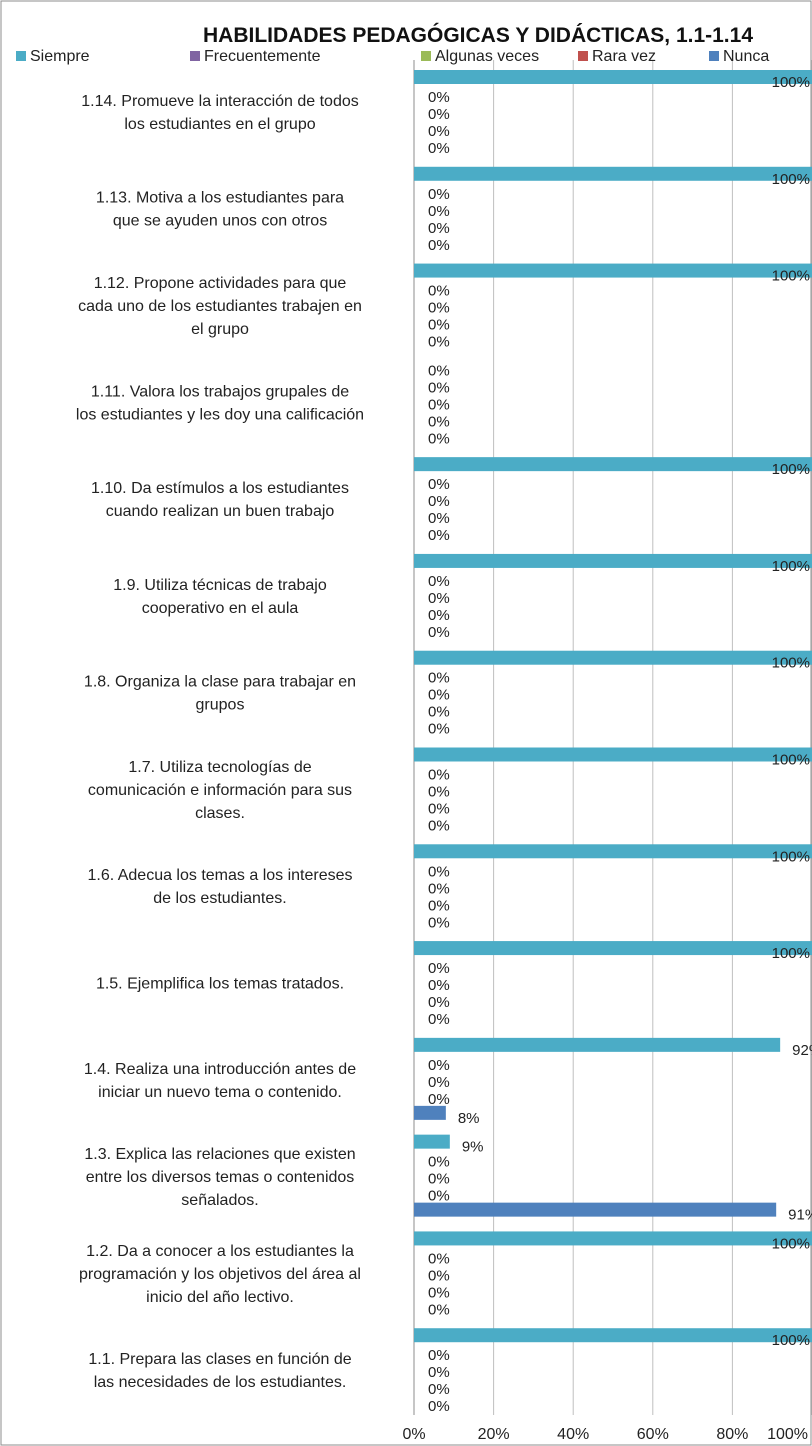  Describe the element at coordinates (487, 56) in the screenshot. I see `legend-label: Algunas veces` at that location.